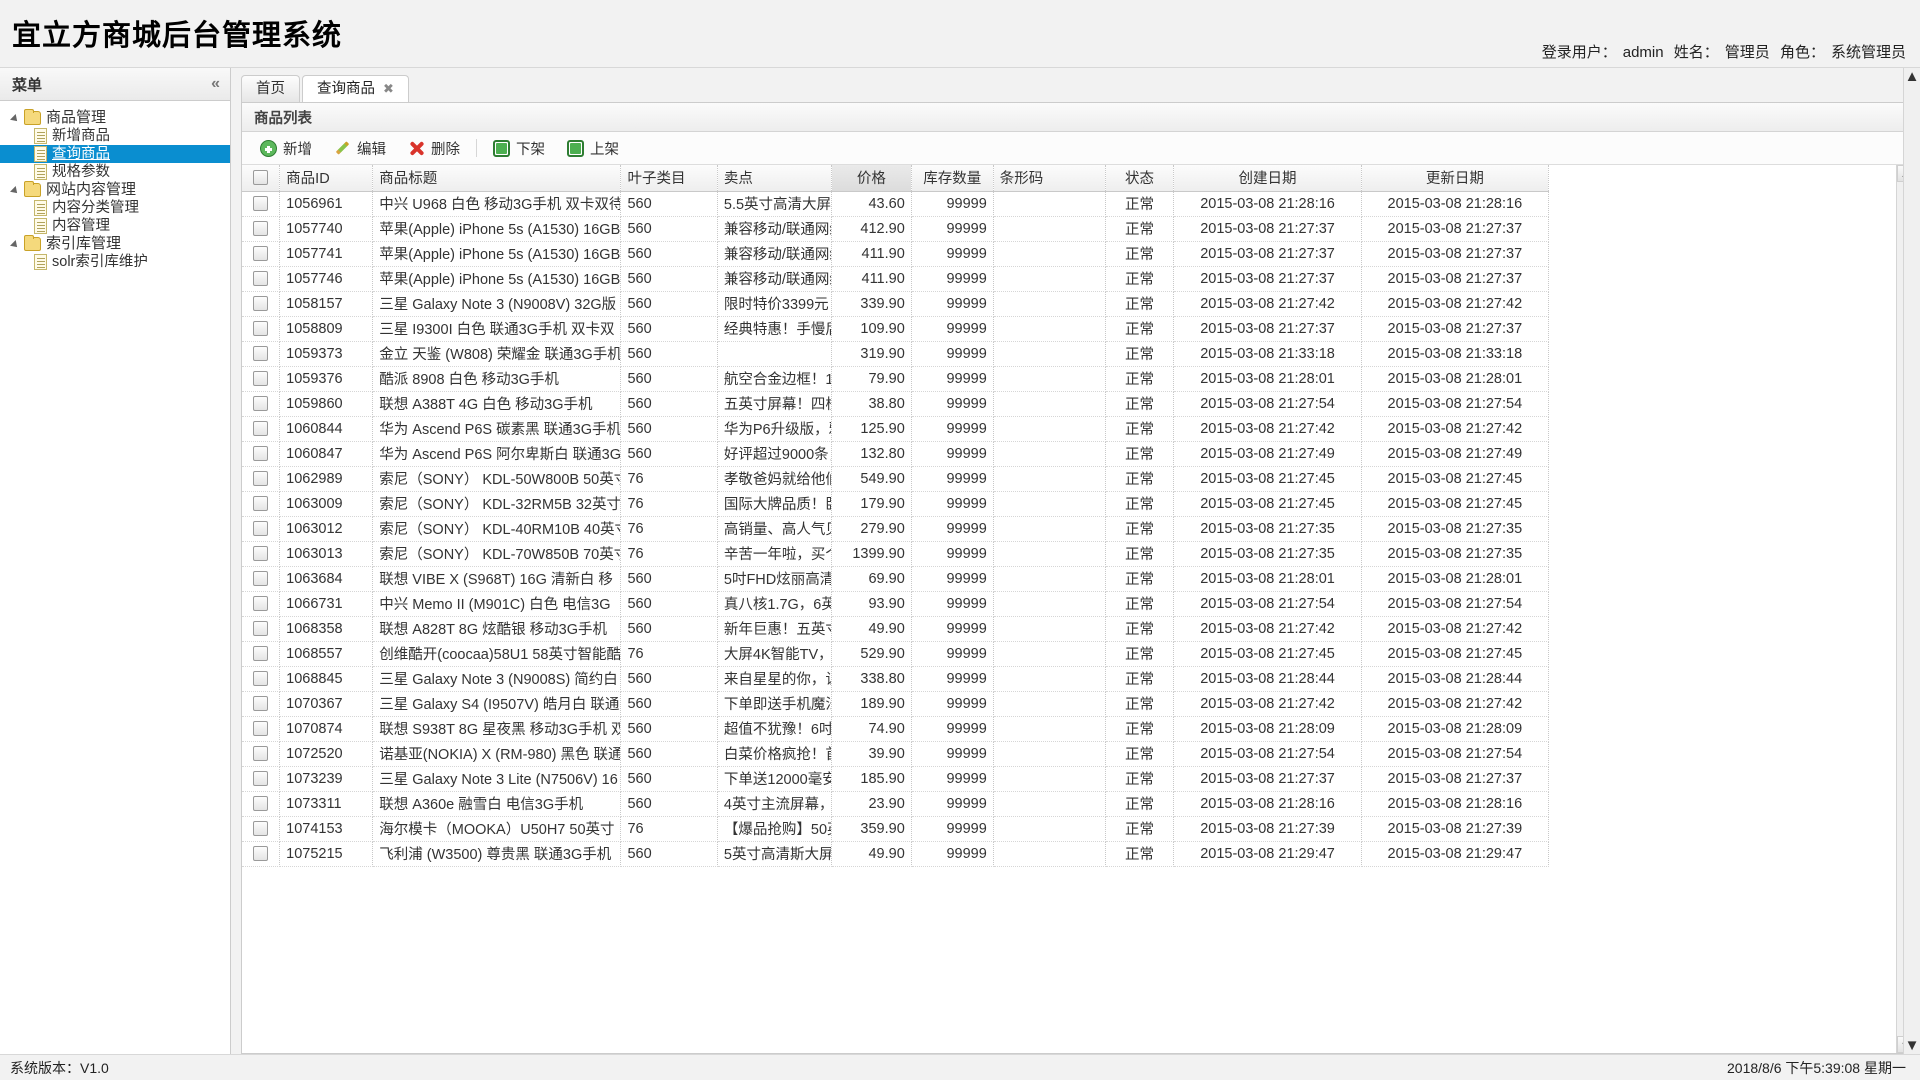  What do you see at coordinates (1455, 178) in the screenshot?
I see `column-header-udate: 更新日期` at bounding box center [1455, 178].